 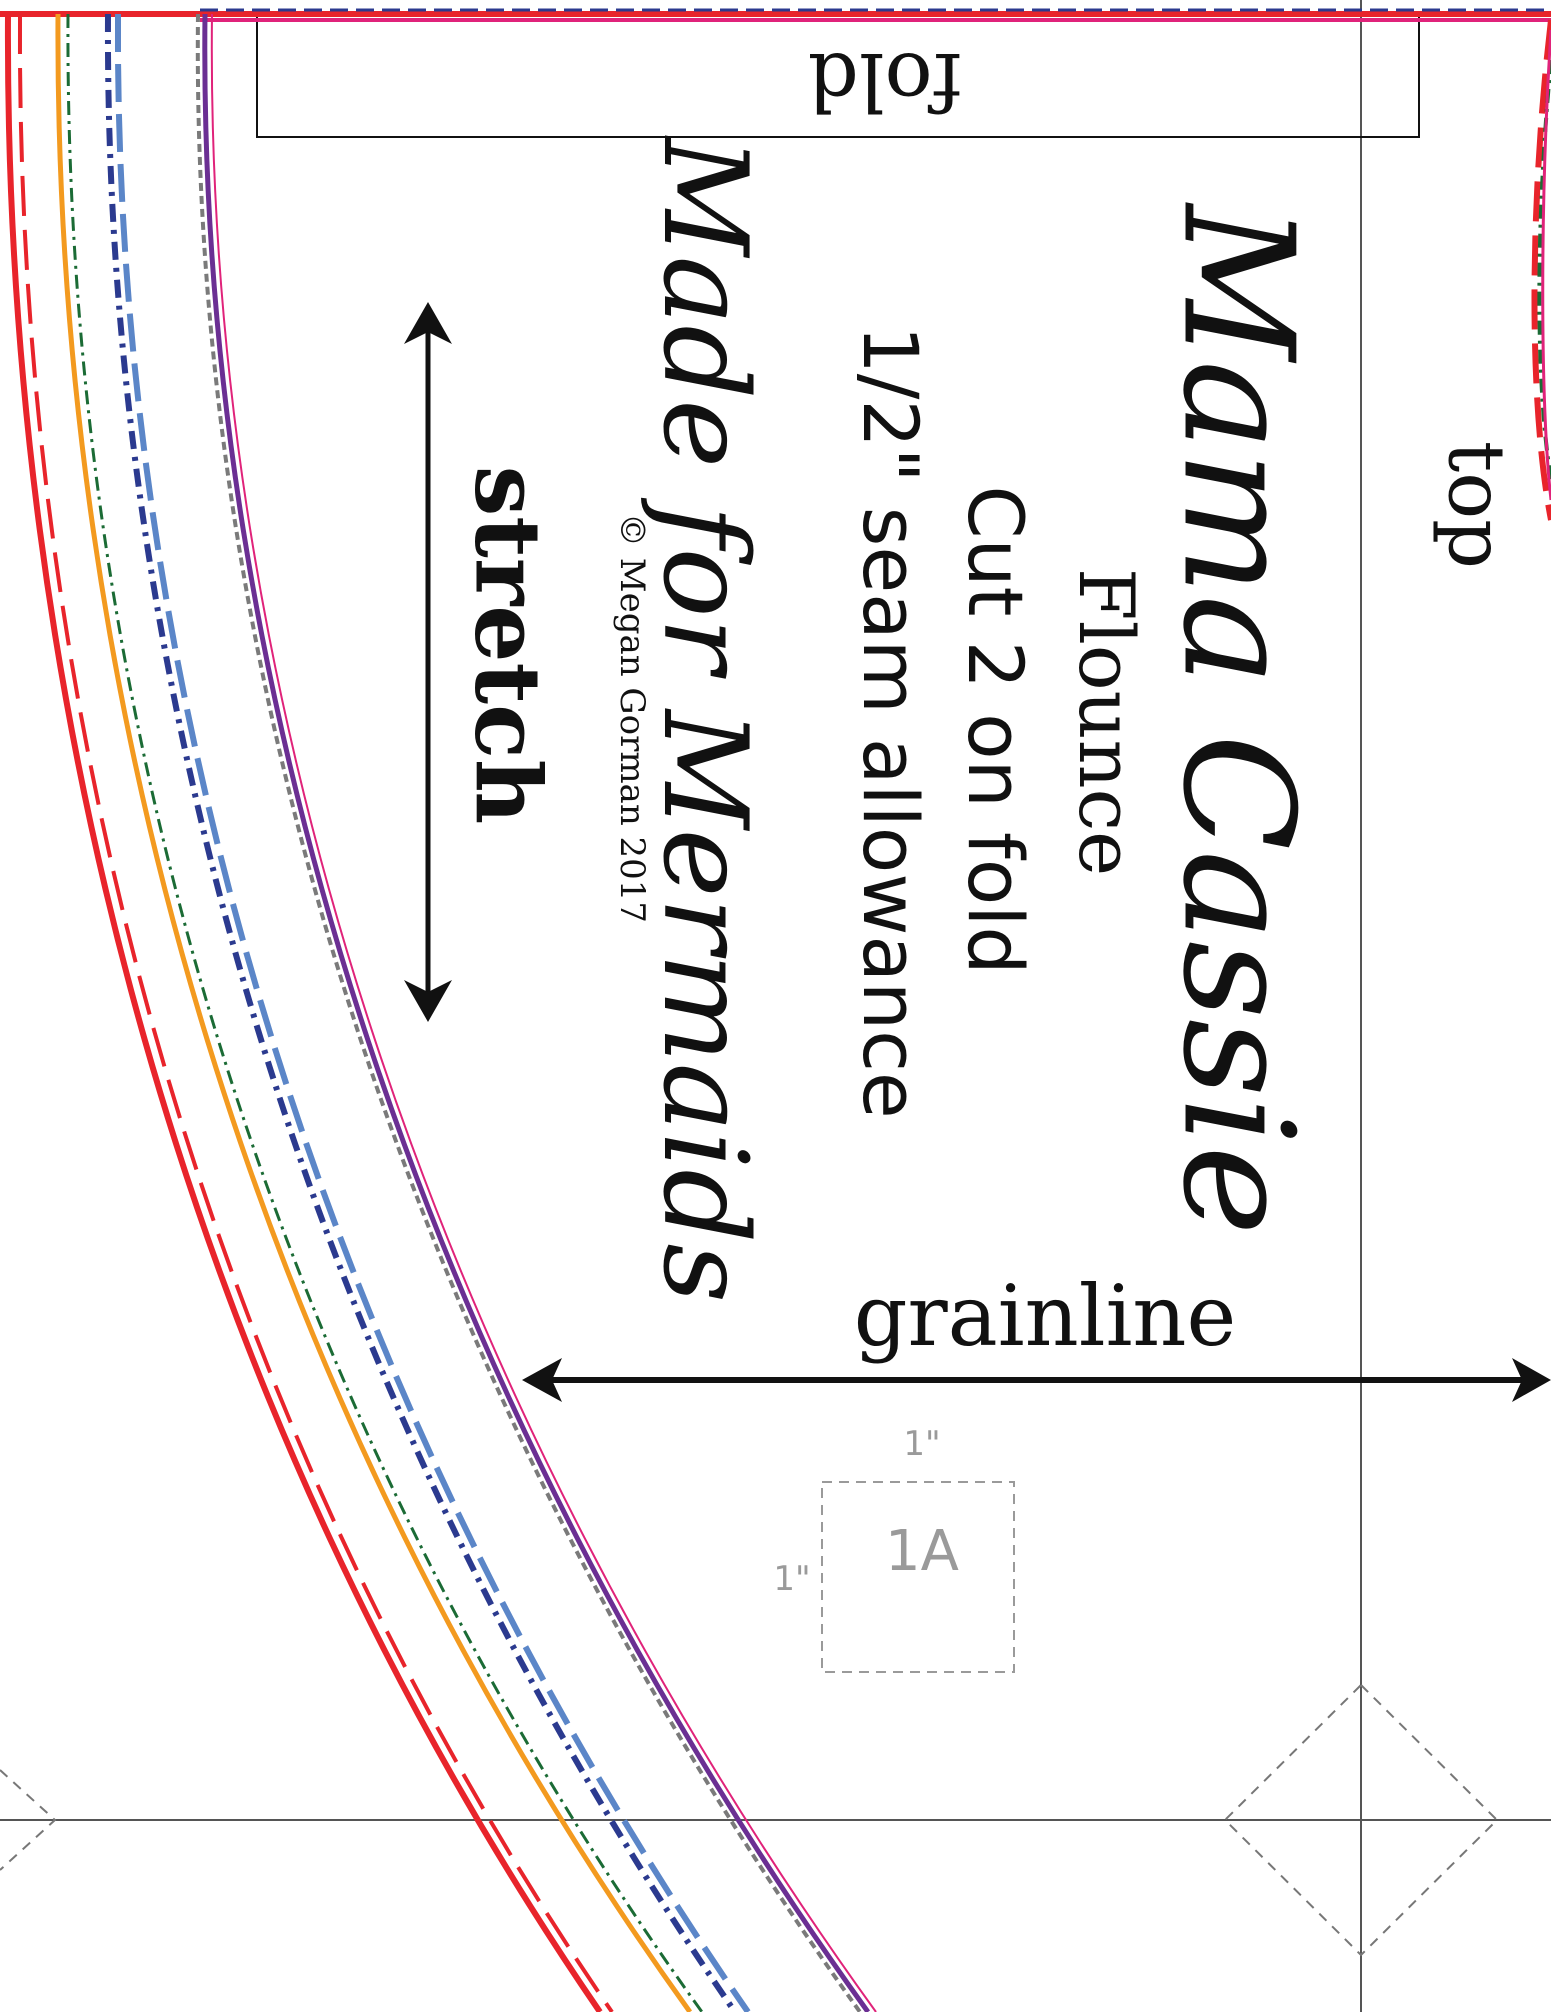 I want to click on test-square-height: 1", so click(x=791, y=1579).